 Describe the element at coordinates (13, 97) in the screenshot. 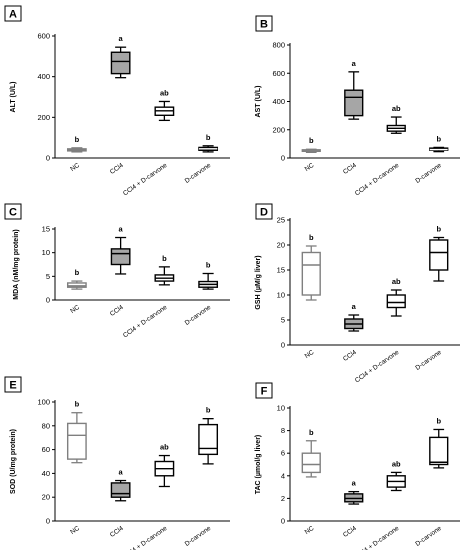

I see `y-axis-label: ALT (U/L)` at that location.